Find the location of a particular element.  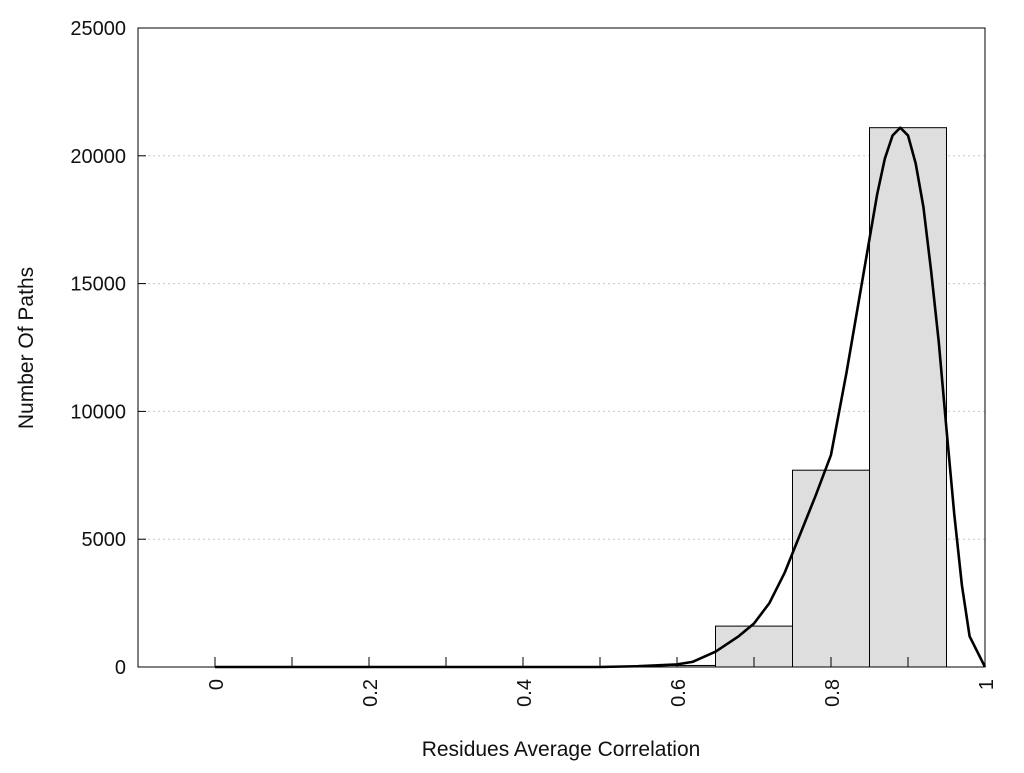

x-tick-label-3: 0.6 is located at coordinates (679, 693).